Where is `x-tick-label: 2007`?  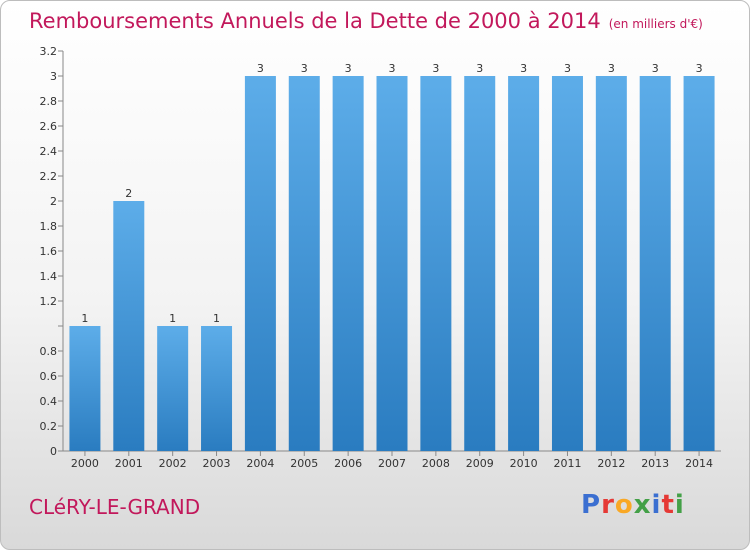
x-tick-label: 2007 is located at coordinates (392, 463).